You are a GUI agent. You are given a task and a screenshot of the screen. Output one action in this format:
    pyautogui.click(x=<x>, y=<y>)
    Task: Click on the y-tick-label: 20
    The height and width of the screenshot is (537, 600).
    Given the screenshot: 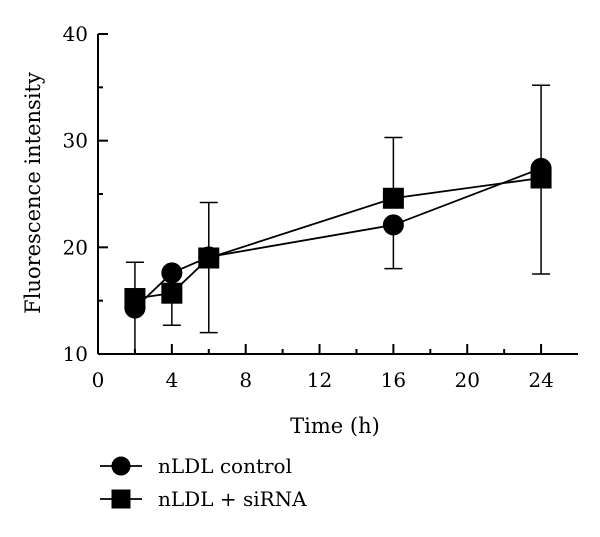 What is the action you would take?
    pyautogui.click(x=75, y=247)
    